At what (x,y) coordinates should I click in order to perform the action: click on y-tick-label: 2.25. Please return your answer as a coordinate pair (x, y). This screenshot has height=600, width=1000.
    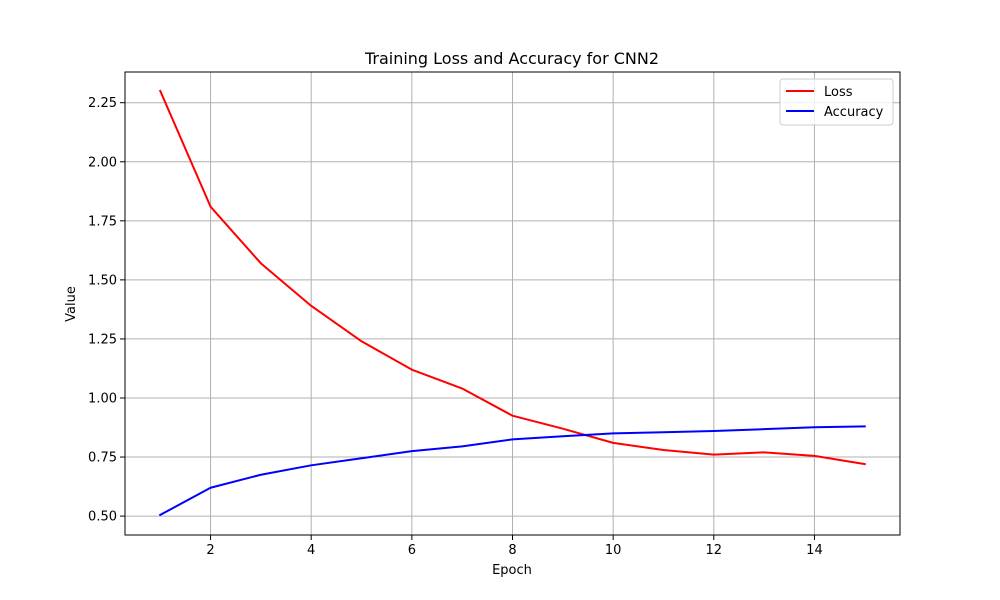
    Looking at the image, I should click on (102, 103).